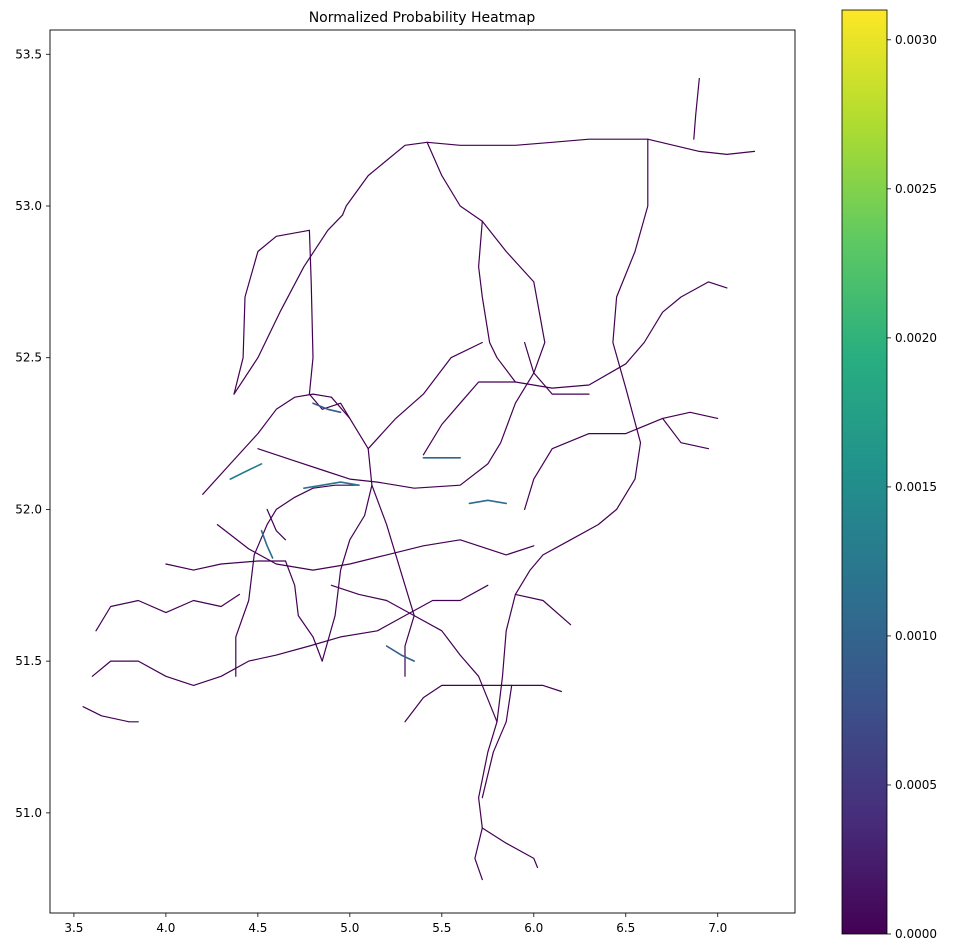 The image size is (955, 952). Describe the element at coordinates (28, 509) in the screenshot. I see `y-tick-label: 52.0` at that location.